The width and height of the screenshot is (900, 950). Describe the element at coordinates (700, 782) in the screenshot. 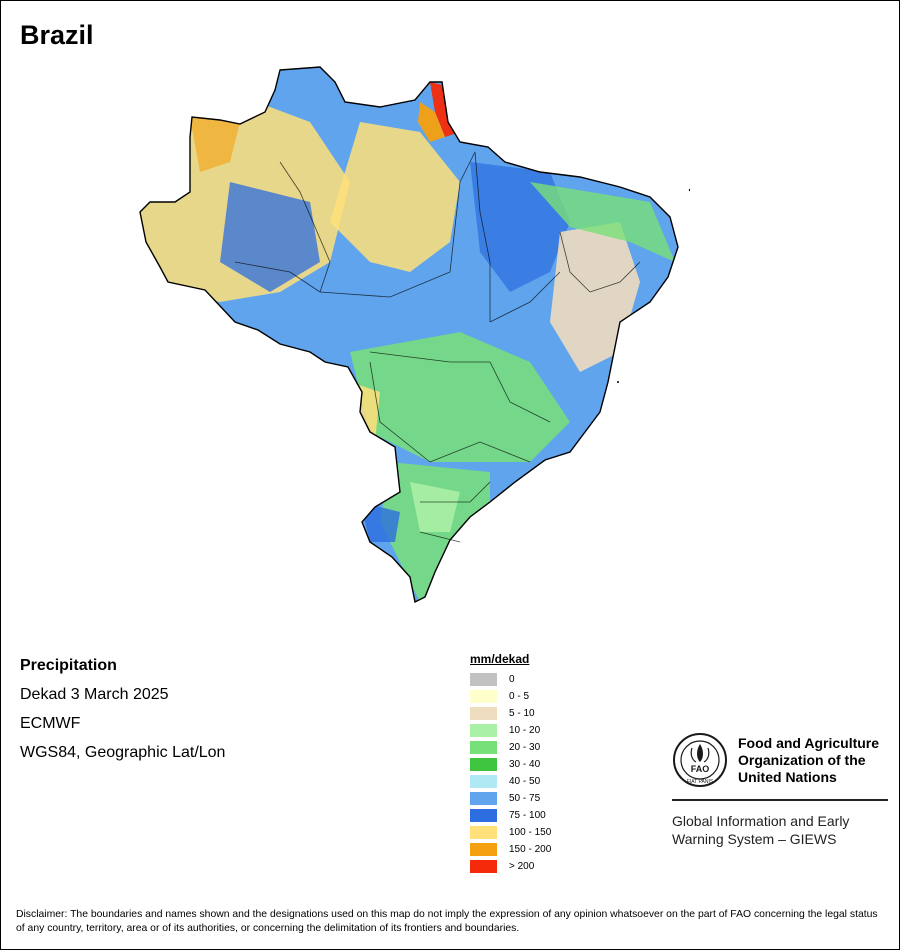

I see `fao-logo-ring-text: FIAT PANIS` at that location.